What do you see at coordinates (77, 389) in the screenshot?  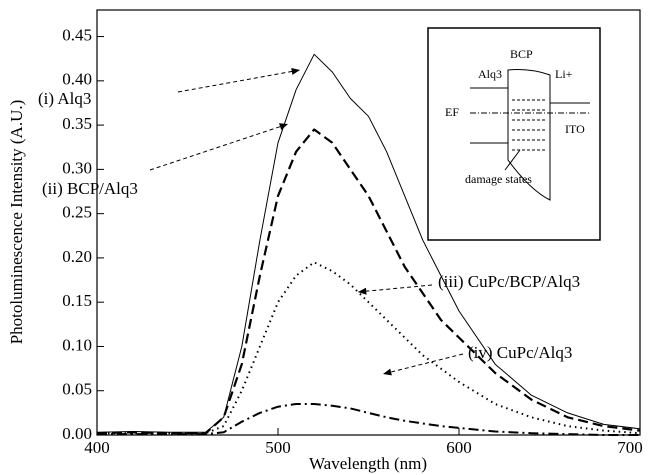 I see `y-tick-label: 0.05` at bounding box center [77, 389].